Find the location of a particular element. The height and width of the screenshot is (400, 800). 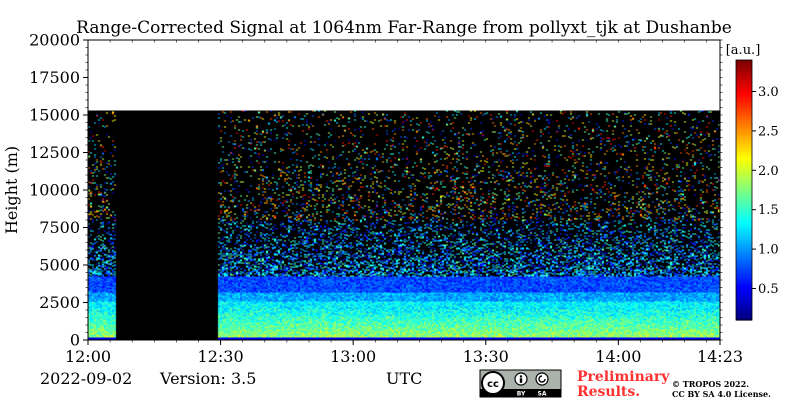

preliminary-label-line1: Preliminary is located at coordinates (623, 377).